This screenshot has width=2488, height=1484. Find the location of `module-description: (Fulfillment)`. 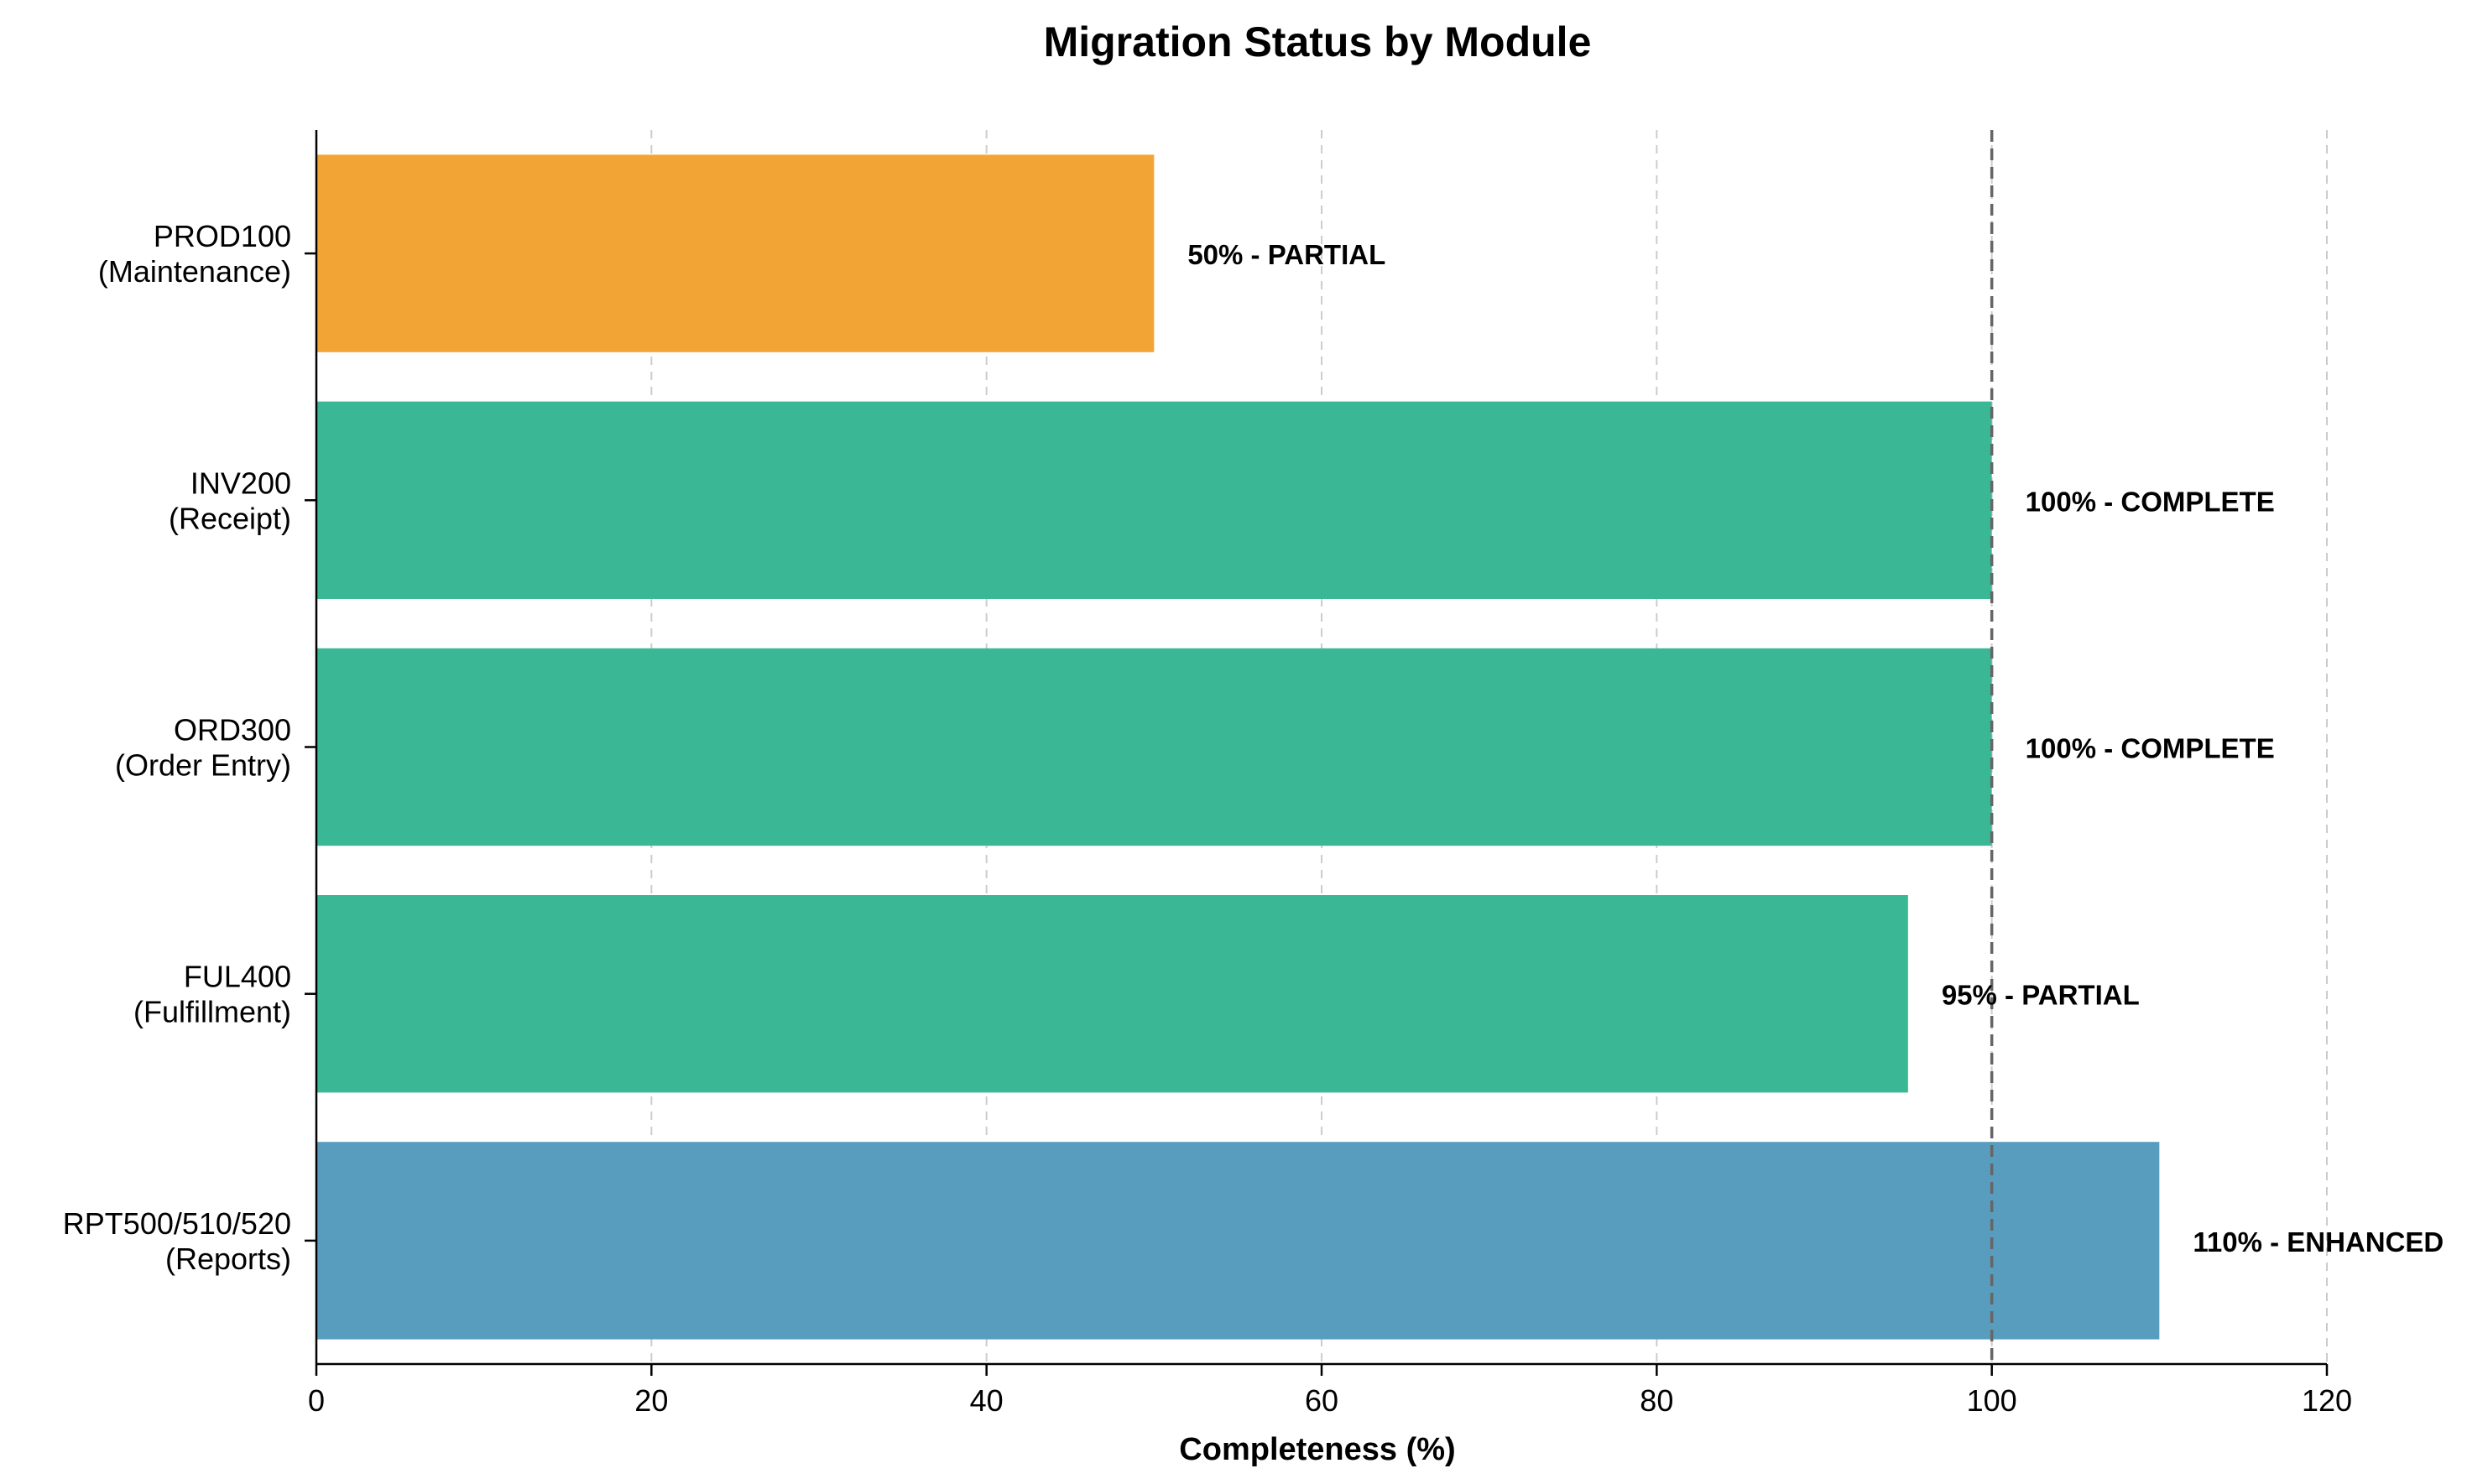

module-description: (Fulfillment) is located at coordinates (212, 1012).